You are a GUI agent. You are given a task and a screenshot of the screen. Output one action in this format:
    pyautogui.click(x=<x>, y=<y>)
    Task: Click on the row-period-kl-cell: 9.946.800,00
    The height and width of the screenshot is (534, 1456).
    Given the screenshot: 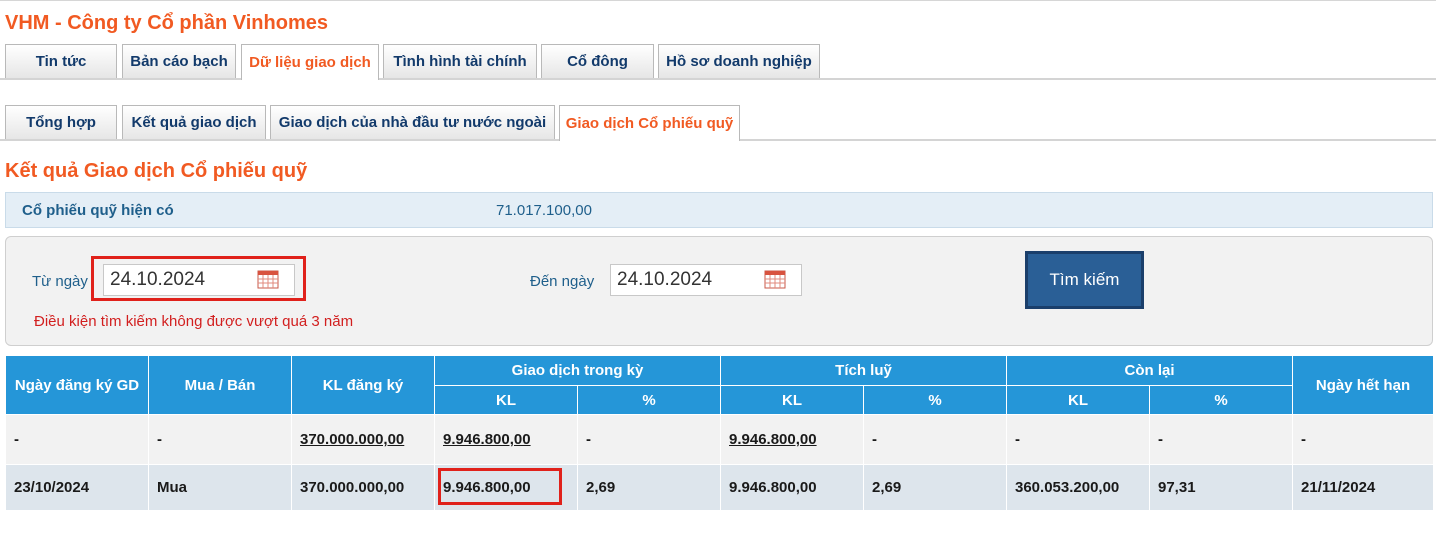 What is the action you would take?
    pyautogui.click(x=506, y=487)
    